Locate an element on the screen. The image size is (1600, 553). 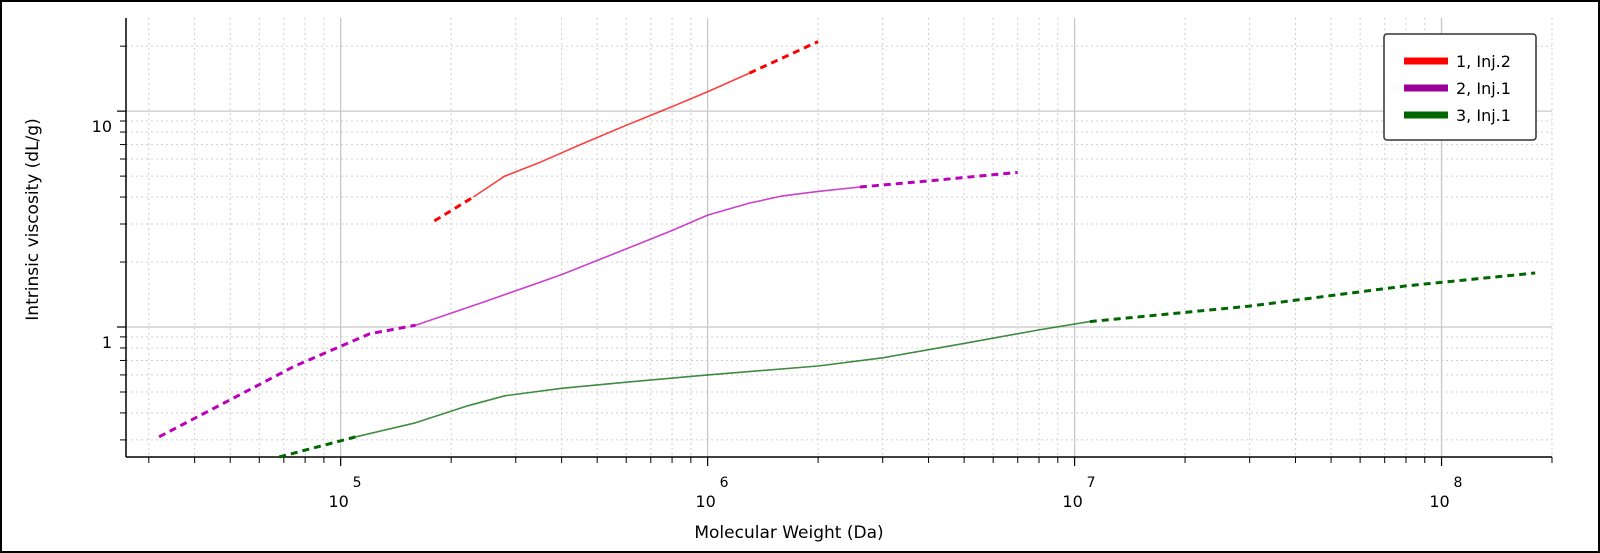
x-tick-exponent: 5 is located at coordinates (357, 483).